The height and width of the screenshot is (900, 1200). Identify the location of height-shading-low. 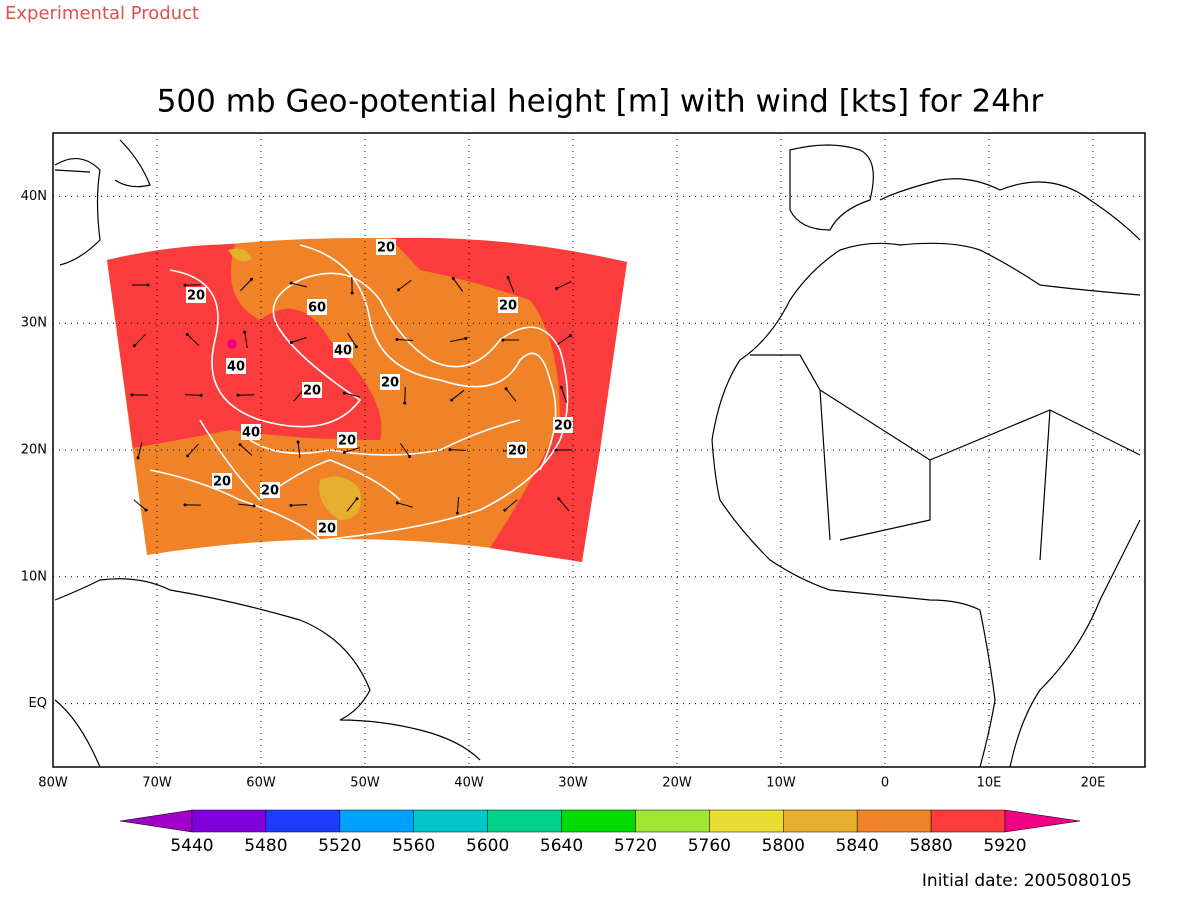
(240, 255).